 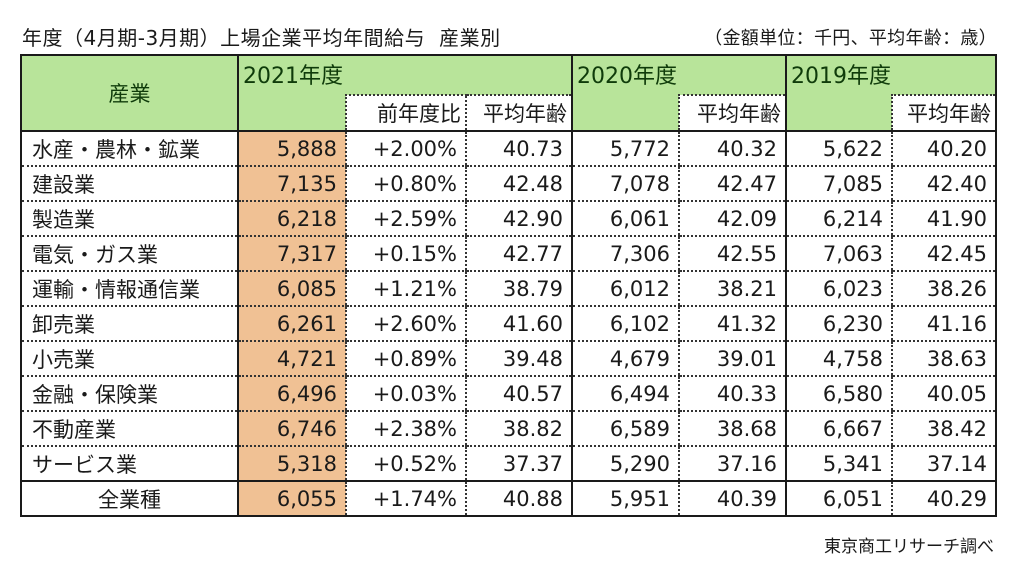 I want to click on salary-2021: 4,721, so click(x=292, y=359).